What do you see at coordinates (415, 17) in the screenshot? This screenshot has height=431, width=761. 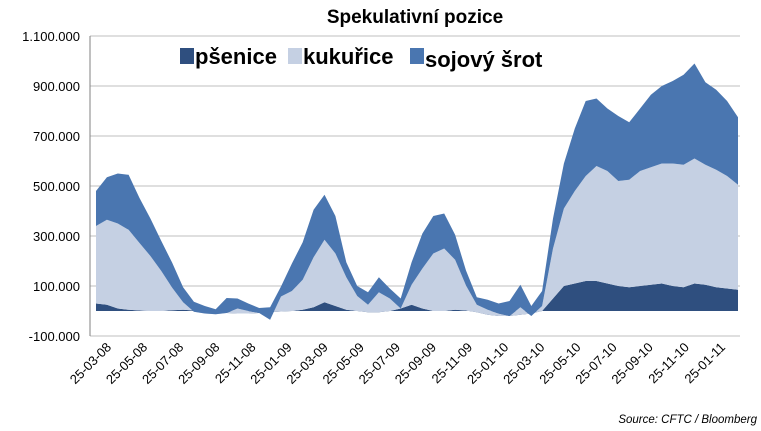 I see `chart-title: Spekulativní pozice` at bounding box center [415, 17].